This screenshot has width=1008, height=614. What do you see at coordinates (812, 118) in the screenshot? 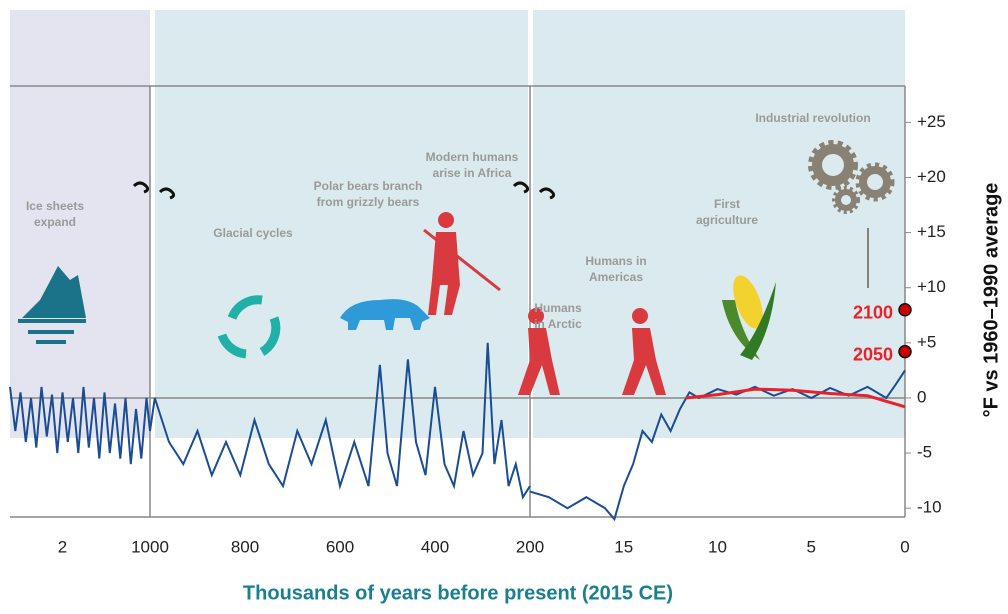
I see `annotation: Industrial revolution` at bounding box center [812, 118].